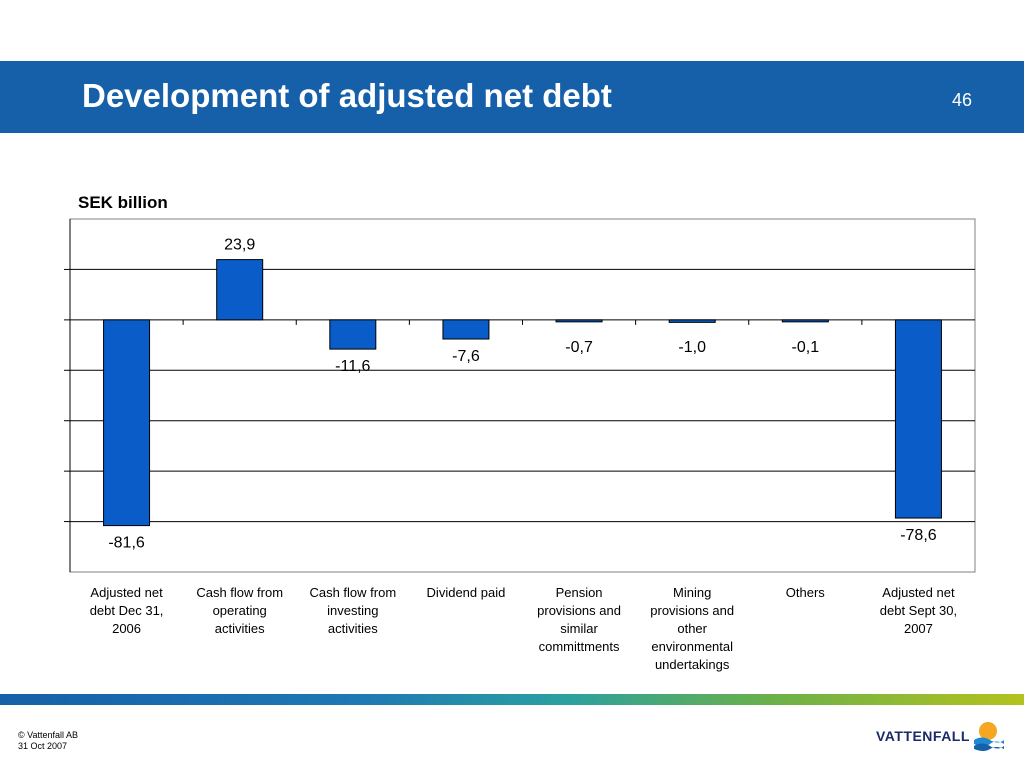 Image resolution: width=1024 pixels, height=768 pixels. Describe the element at coordinates (239, 245) in the screenshot. I see `data-label: 23,9` at that location.